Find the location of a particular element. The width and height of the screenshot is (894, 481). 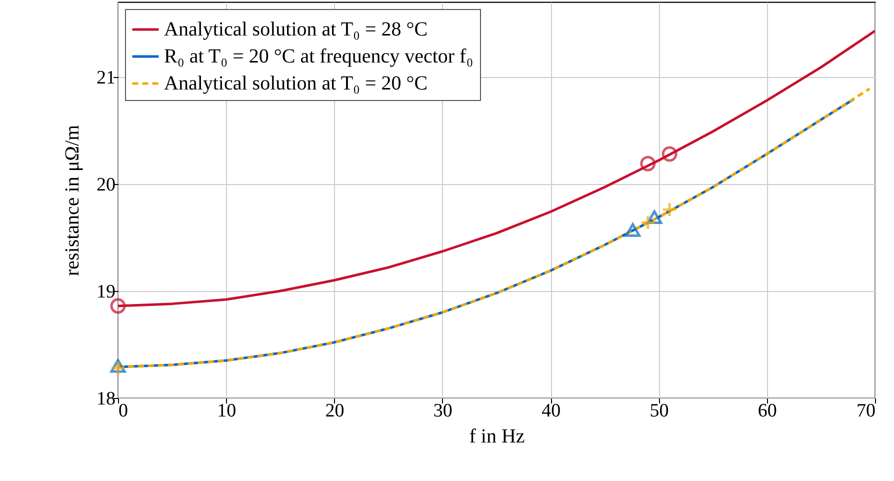

x-tick-label: 70 is located at coordinates (866, 411).